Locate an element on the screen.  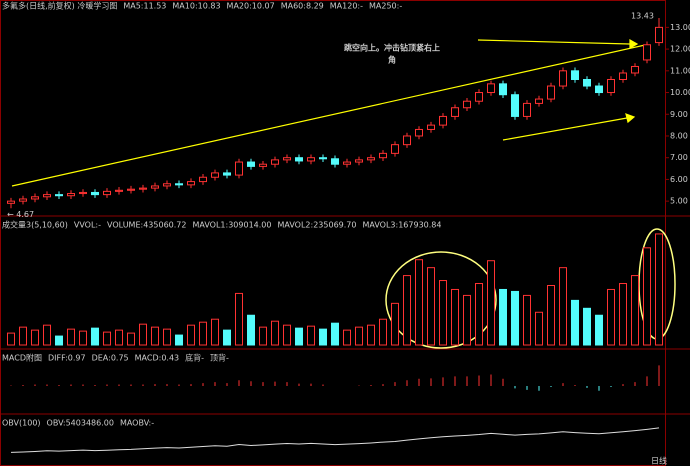
header-item: MA20:10.07 is located at coordinates (251, 6).